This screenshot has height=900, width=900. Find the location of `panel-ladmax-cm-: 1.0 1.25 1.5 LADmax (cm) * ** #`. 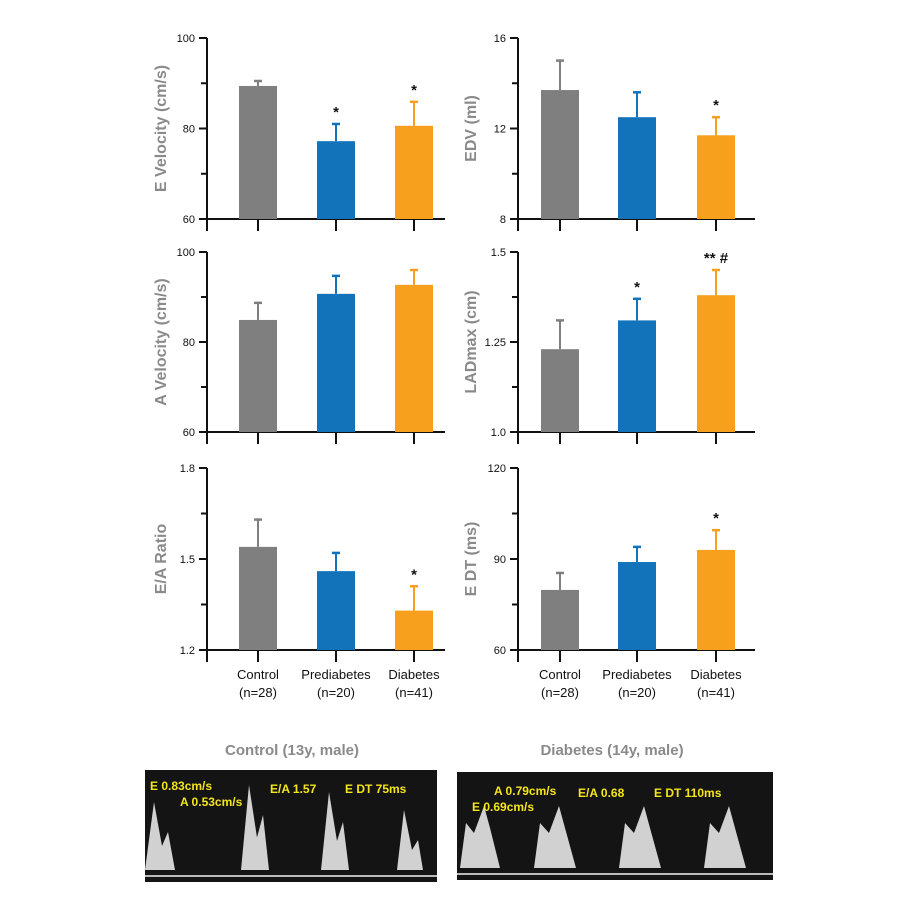

panel-ladmax-cm-: 1.0 1.25 1.5 LADmax (cm) * ** # is located at coordinates (609, 345).